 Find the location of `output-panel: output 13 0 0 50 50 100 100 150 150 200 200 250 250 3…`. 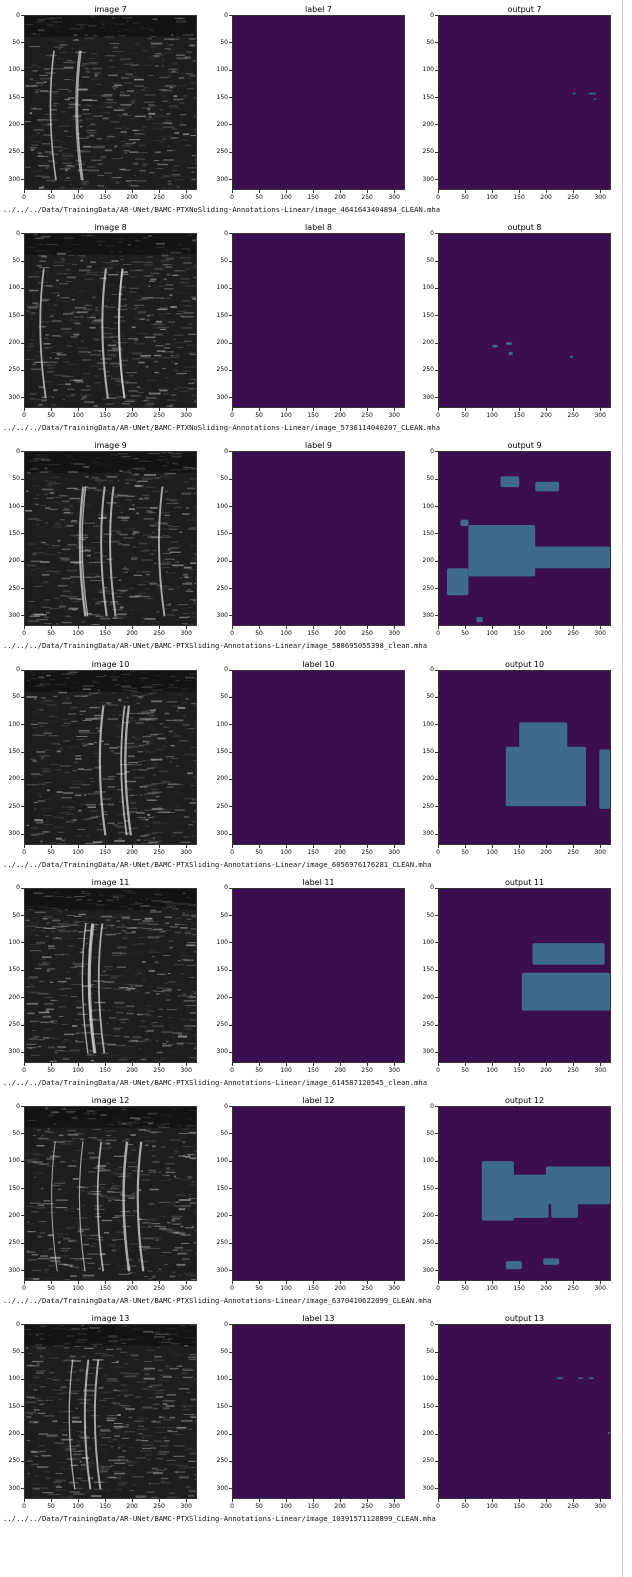

output-panel: output 13 0 0 50 50 100 100 150 150 200 200 250 250 3… is located at coordinates (512, 1412).